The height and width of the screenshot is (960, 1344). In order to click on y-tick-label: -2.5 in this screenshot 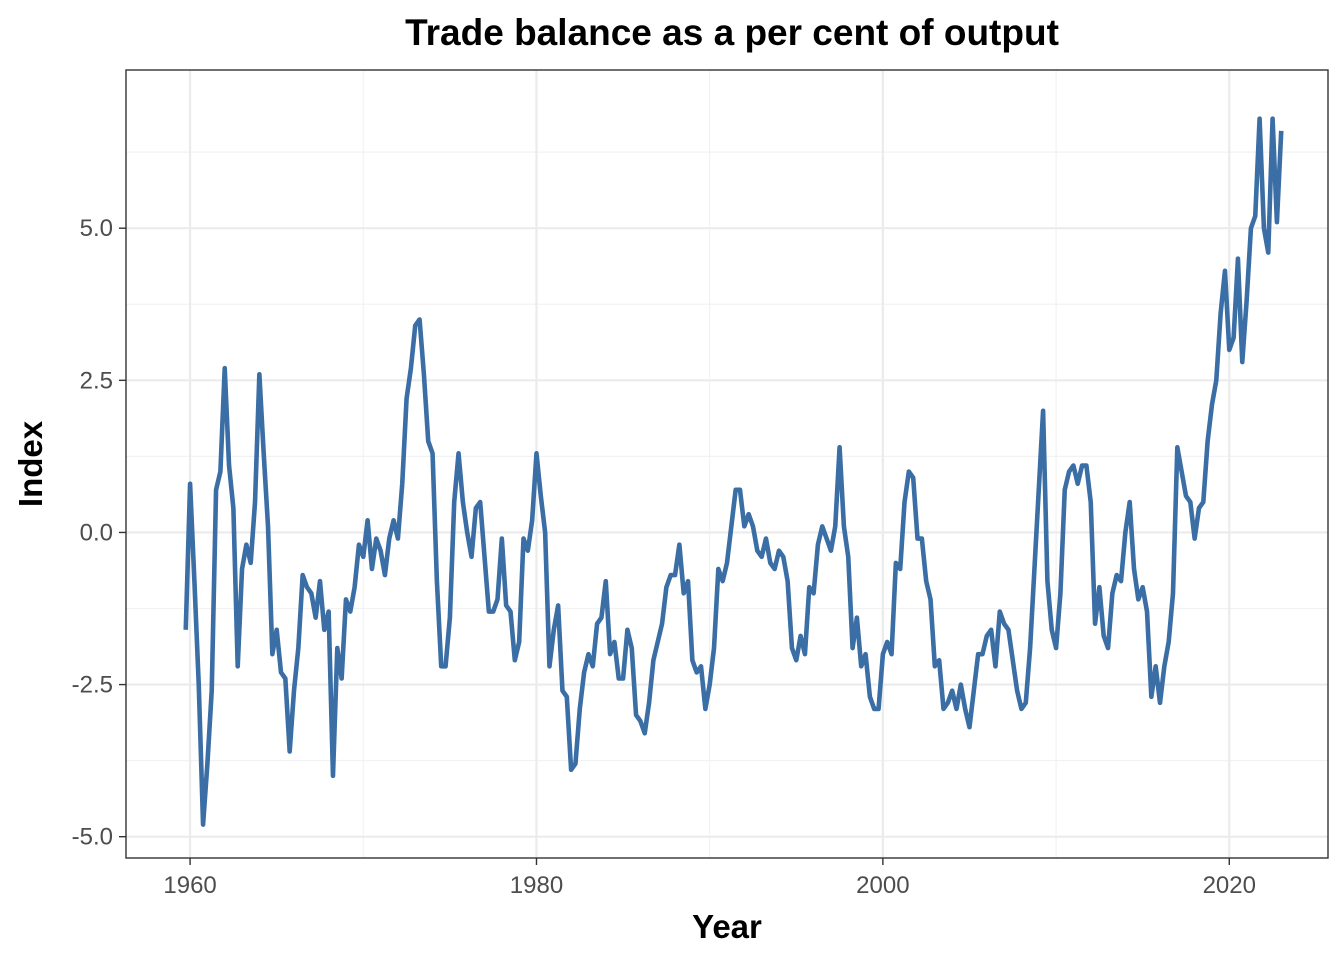, I will do `click(92, 685)`.